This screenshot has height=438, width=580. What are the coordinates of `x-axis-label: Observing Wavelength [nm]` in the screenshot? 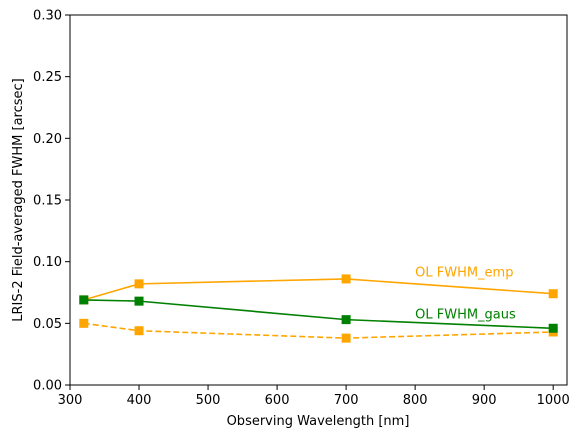 It's located at (318, 421).